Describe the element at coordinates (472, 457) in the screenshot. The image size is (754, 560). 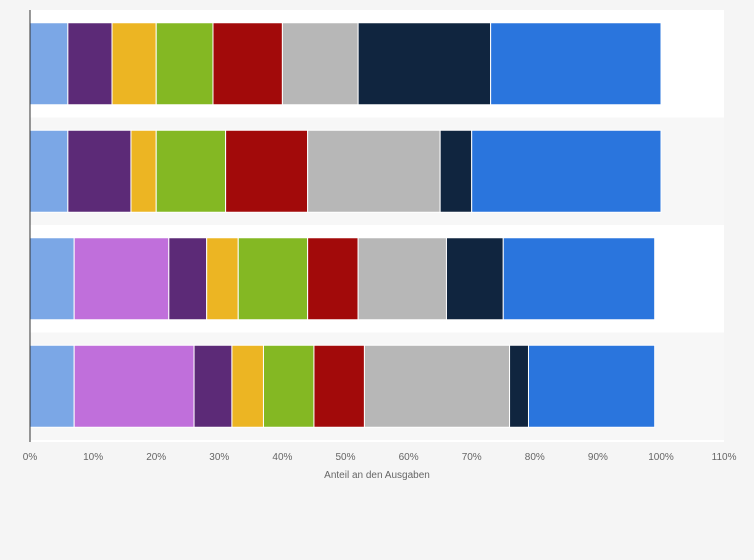
I see `x-tick-label: 70%` at that location.